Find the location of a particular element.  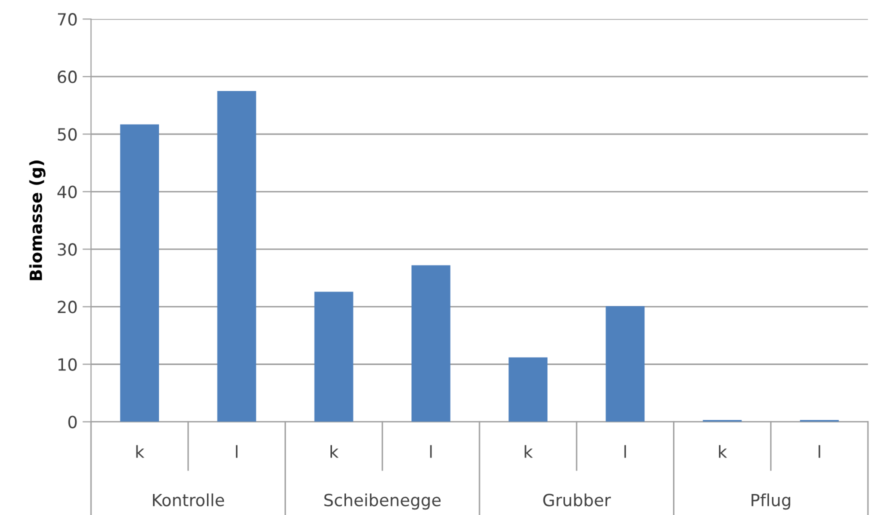

text: Pflug is located at coordinates (771, 501).